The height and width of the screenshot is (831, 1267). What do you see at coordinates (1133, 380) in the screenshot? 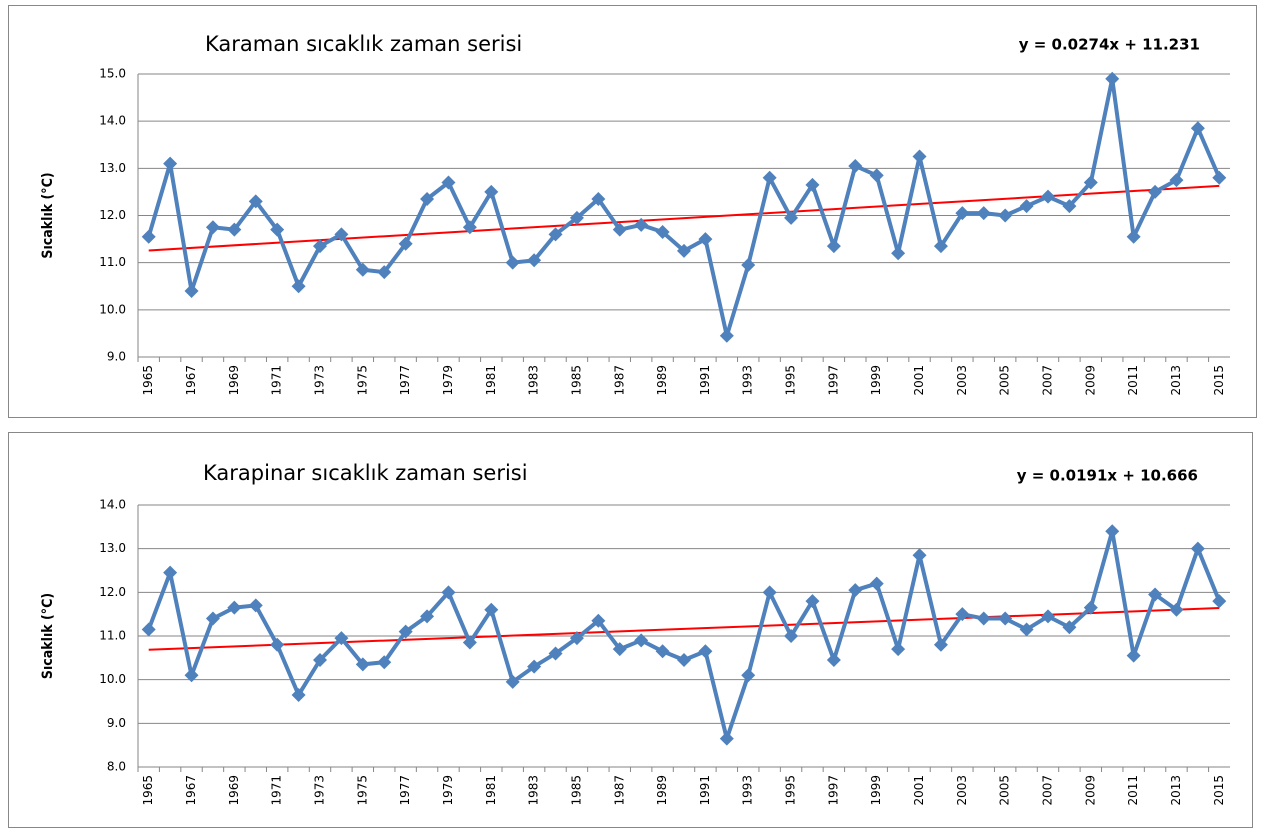
I see `x-tick-label: 2011` at bounding box center [1133, 380].